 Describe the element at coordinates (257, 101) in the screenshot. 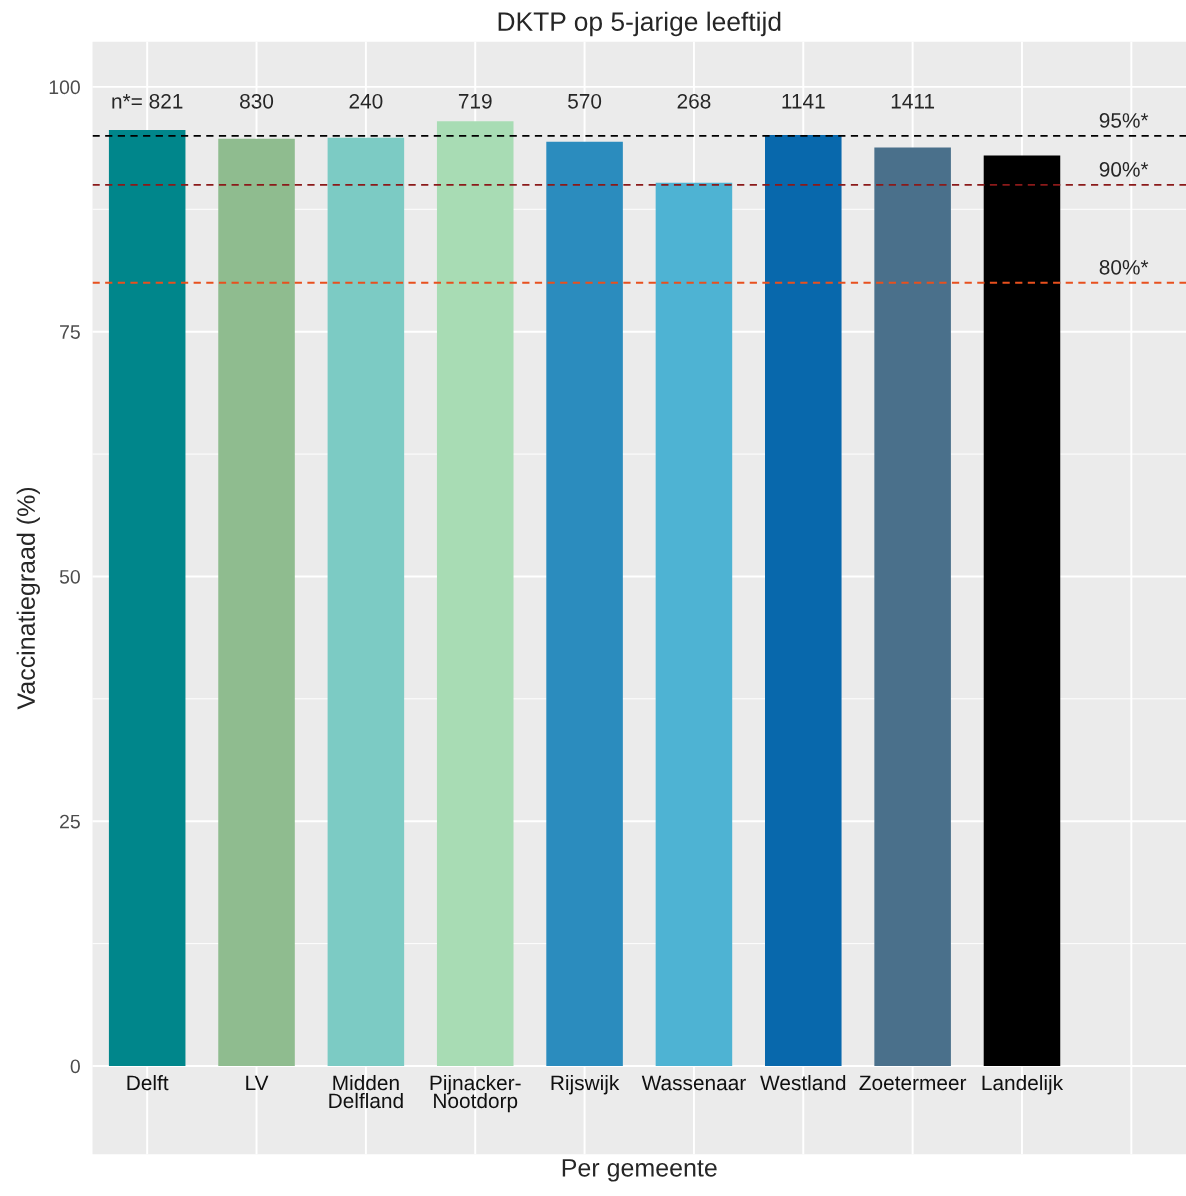

I see `annotation: 830` at that location.